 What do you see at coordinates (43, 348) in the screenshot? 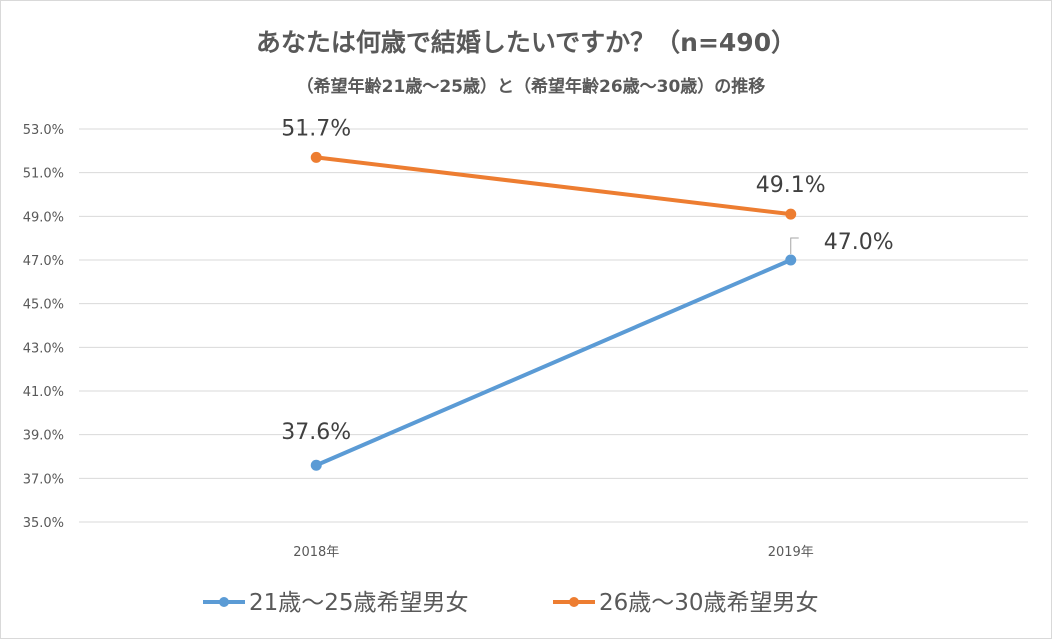
I see `y-tick-label: 43.0%` at bounding box center [43, 348].